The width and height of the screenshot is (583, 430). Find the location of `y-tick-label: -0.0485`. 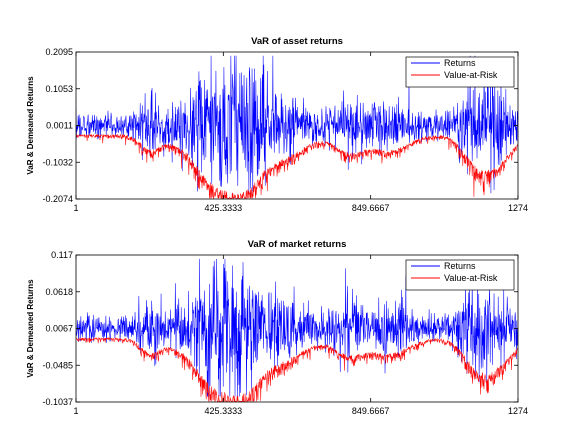

y-tick-label: -0.0485 is located at coordinates (57, 365).